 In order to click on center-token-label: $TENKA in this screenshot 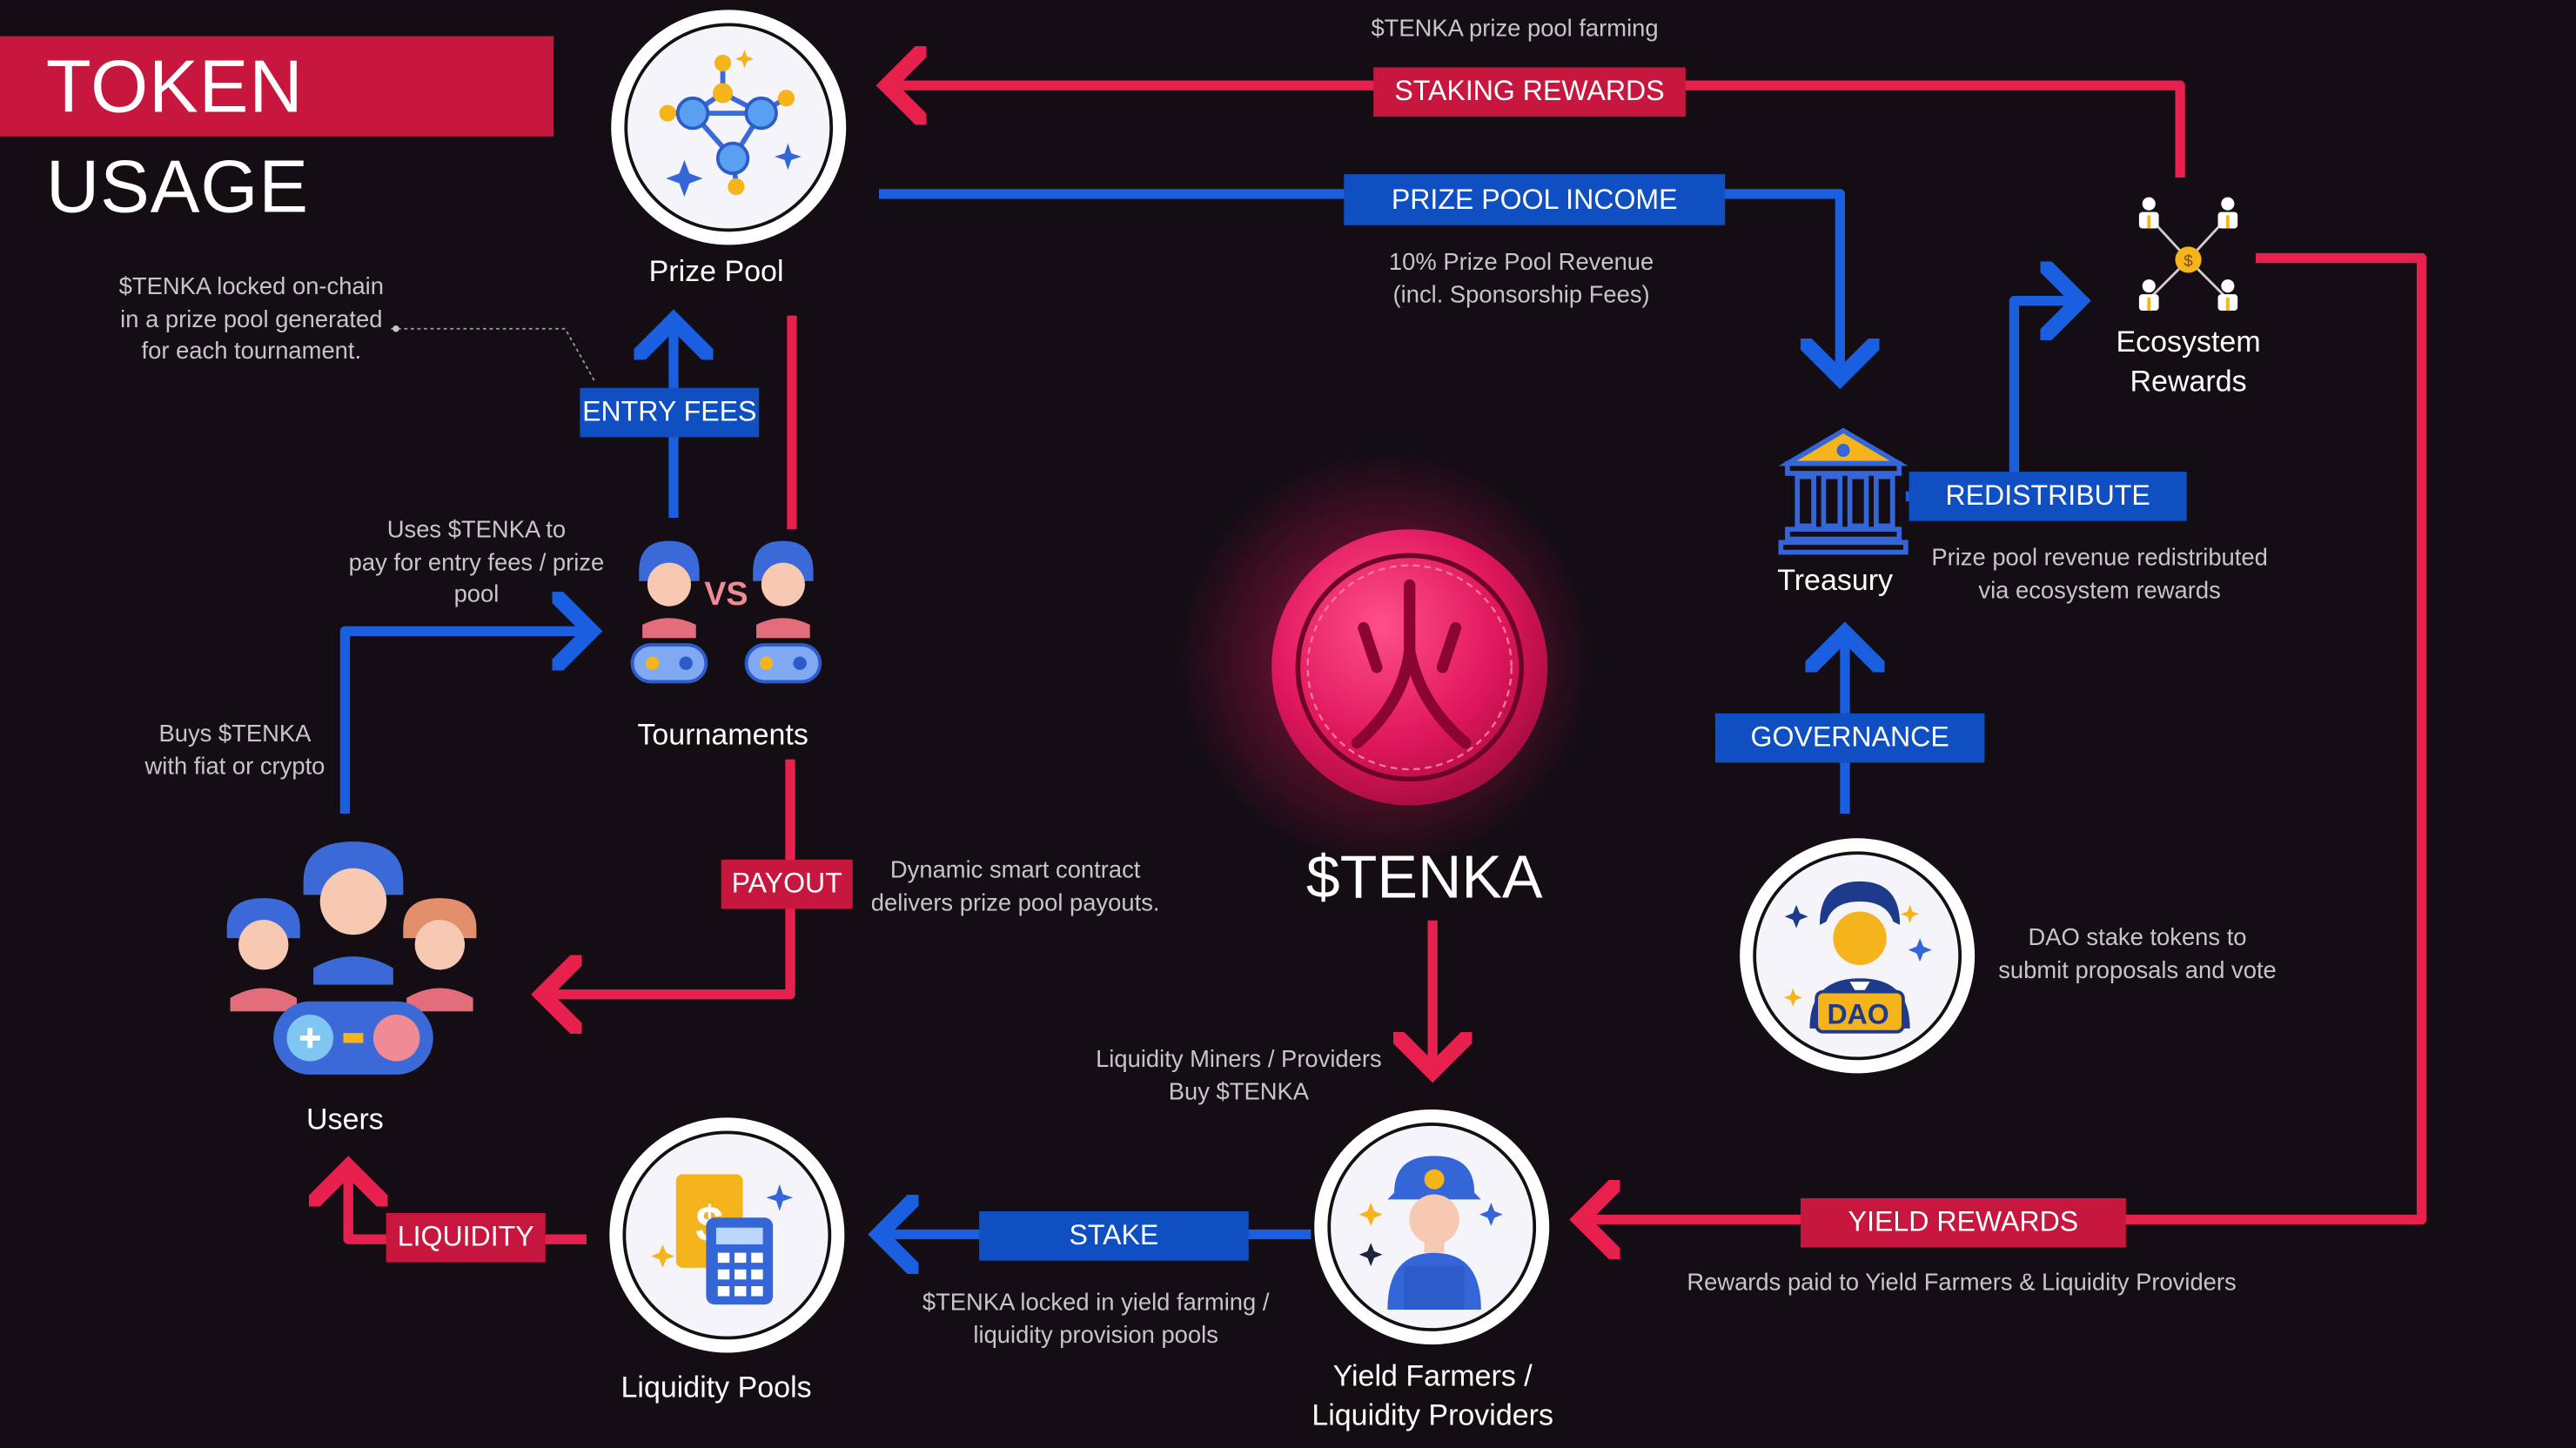, I will do `click(1424, 876)`.